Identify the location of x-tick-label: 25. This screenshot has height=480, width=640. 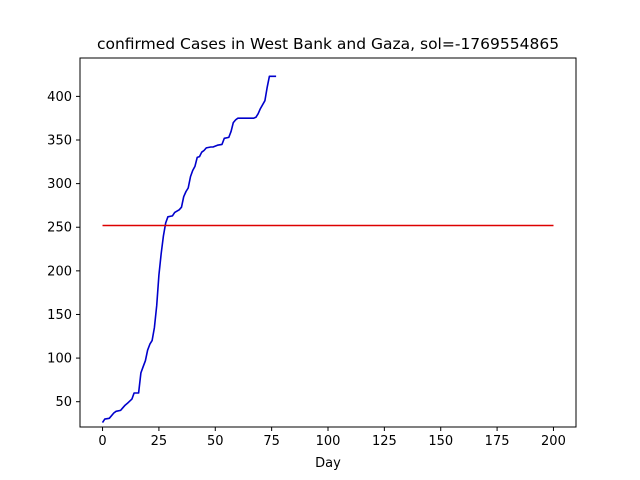
(159, 441).